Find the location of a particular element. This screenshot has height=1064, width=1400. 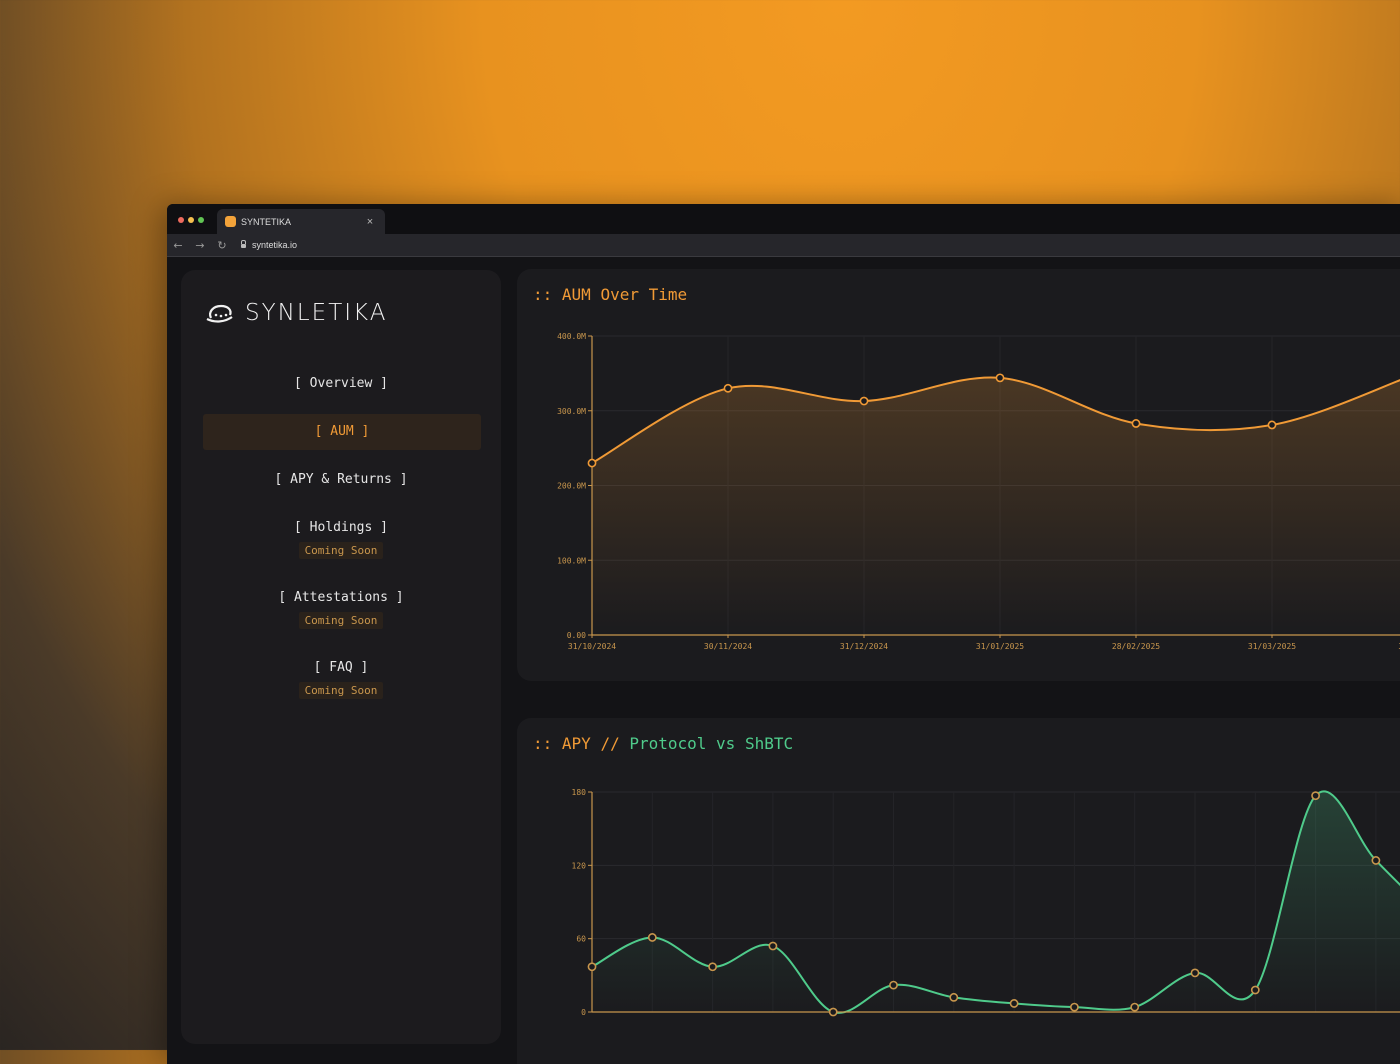

reload-icon: ↻ is located at coordinates (222, 245).